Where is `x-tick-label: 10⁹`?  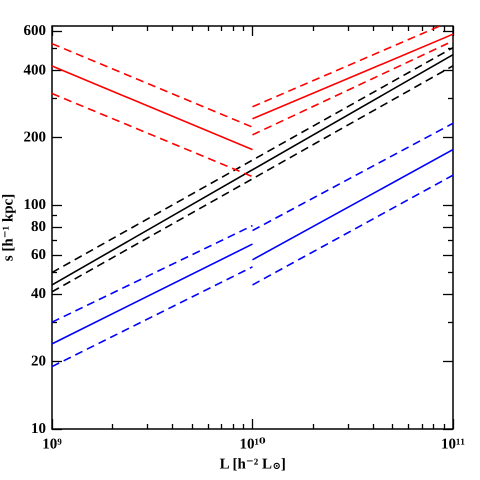 x-tick-label: 10⁹ is located at coordinates (52, 444).